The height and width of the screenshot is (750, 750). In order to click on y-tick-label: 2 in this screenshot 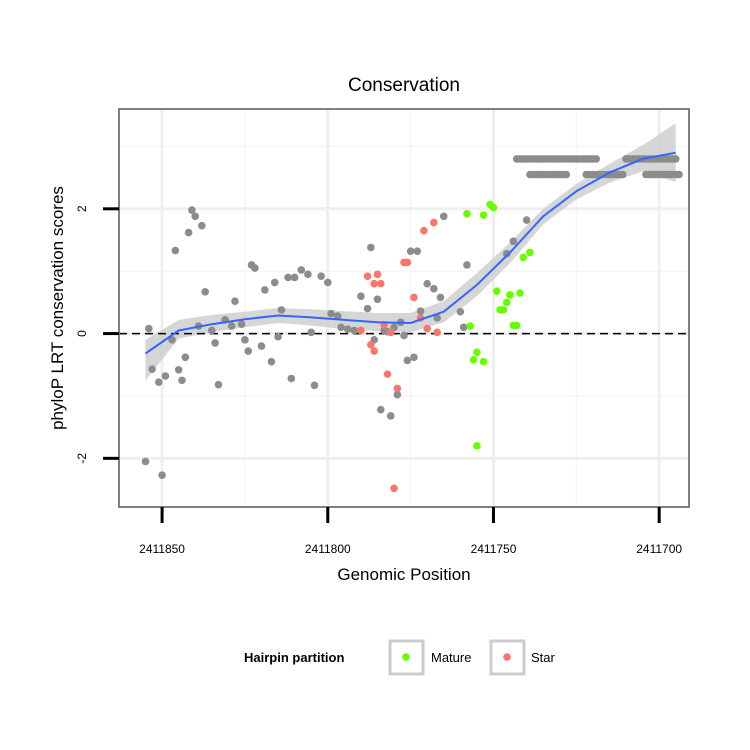, I will do `click(82, 208)`.